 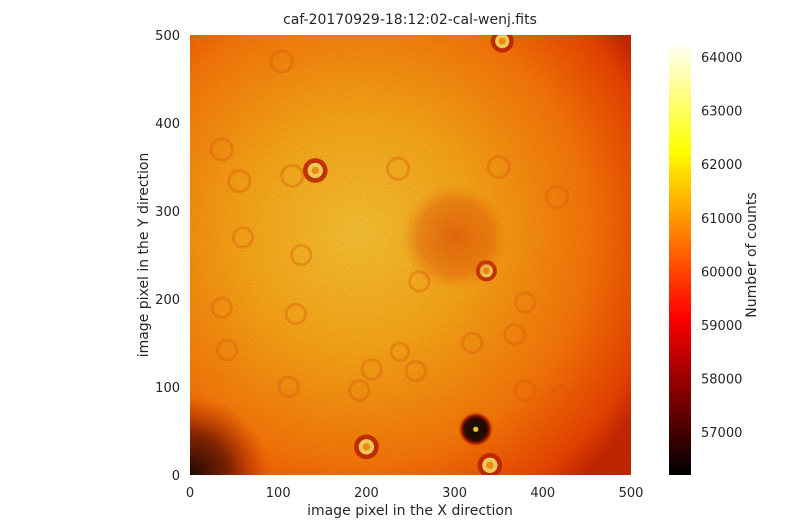 What do you see at coordinates (410, 511) in the screenshot?
I see `x-axis-label: image pixel in the X direction` at bounding box center [410, 511].